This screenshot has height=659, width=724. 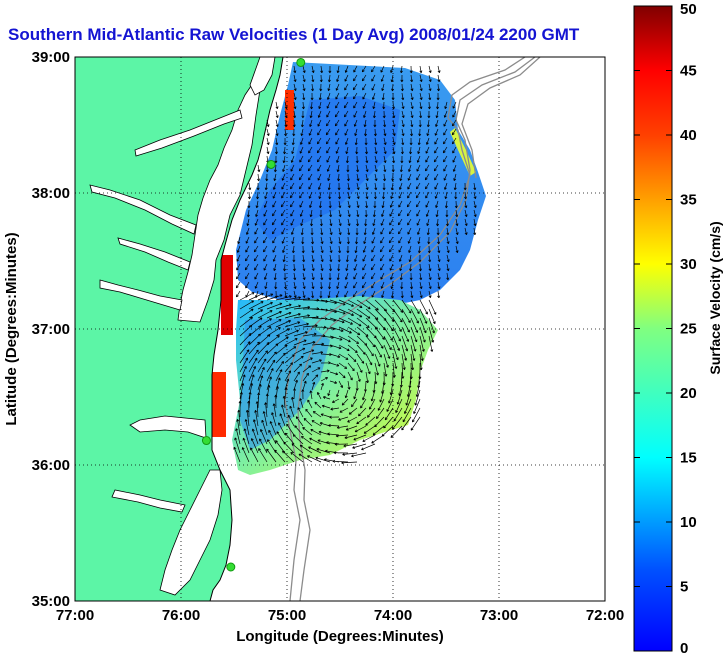 What do you see at coordinates (340, 615) in the screenshot?
I see `x-axis-ticks: 77:00 76:00 75:00 74:00 73:00 72:00` at bounding box center [340, 615].